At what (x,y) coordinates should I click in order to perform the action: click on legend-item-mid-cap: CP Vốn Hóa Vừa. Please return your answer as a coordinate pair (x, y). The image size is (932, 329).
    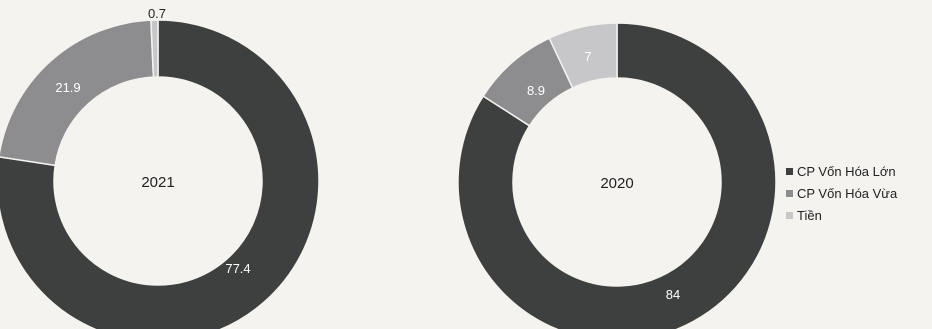
    Looking at the image, I should click on (841, 193).